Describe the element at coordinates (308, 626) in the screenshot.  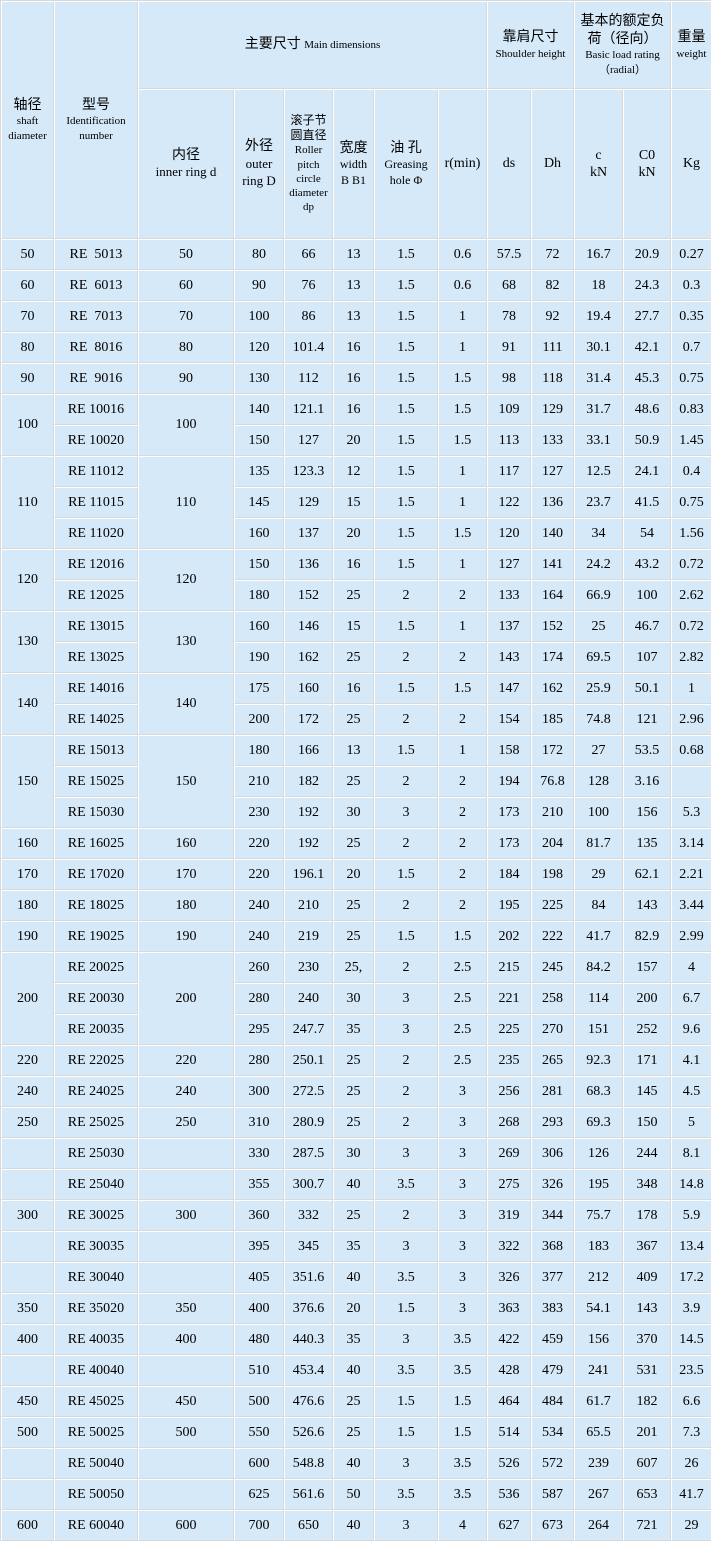
I see `pitch-diameter-cell: 146` at that location.